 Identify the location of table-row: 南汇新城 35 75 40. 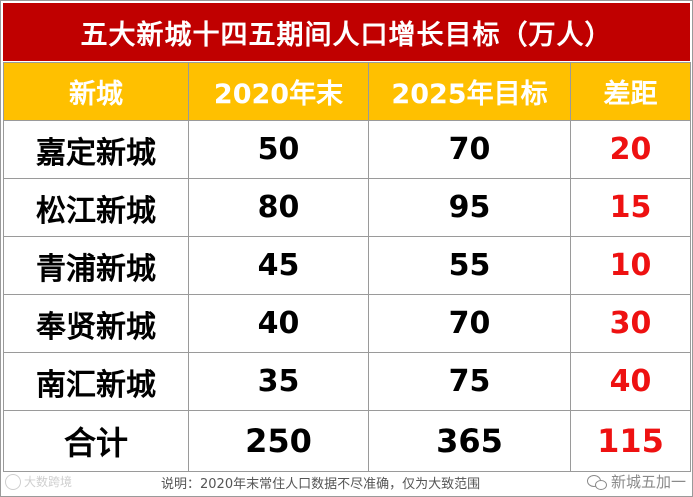
(347, 381).